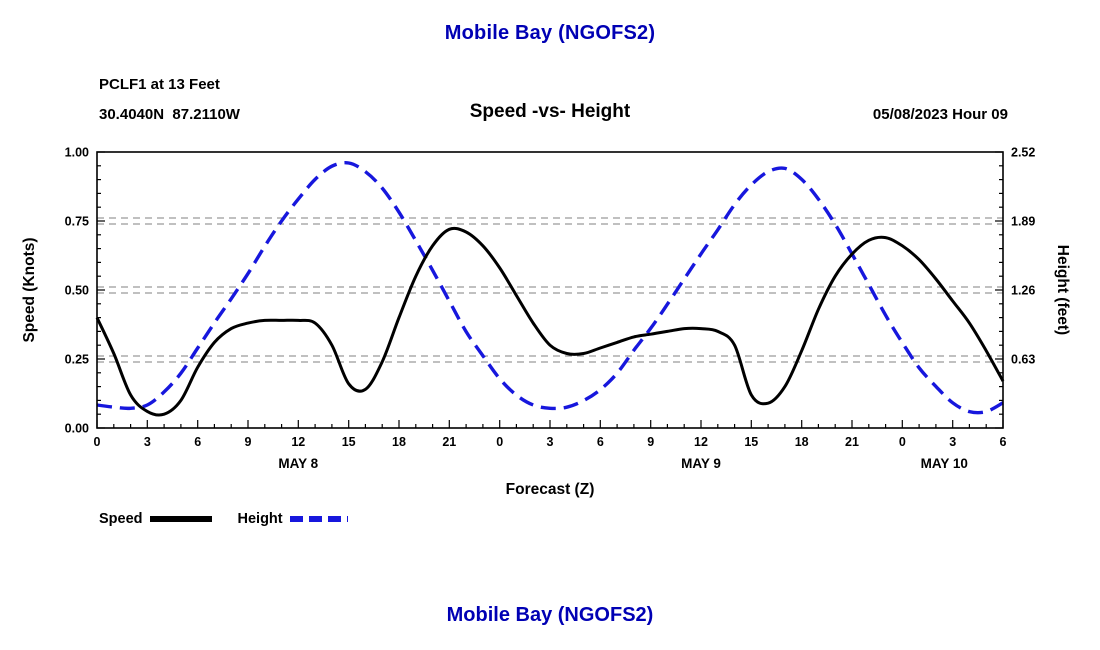 Image resolution: width=1100 pixels, height=650 pixels. What do you see at coordinates (318, 519) in the screenshot?
I see `height-line-swatch` at bounding box center [318, 519].